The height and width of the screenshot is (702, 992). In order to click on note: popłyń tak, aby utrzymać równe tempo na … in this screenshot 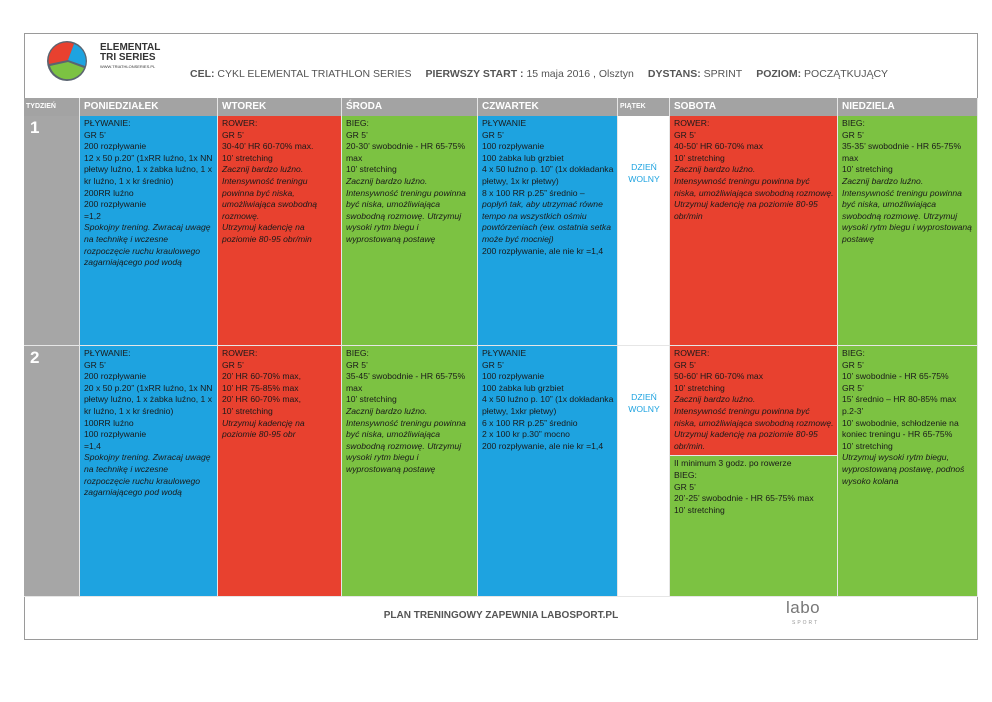, I will do `click(546, 221)`.